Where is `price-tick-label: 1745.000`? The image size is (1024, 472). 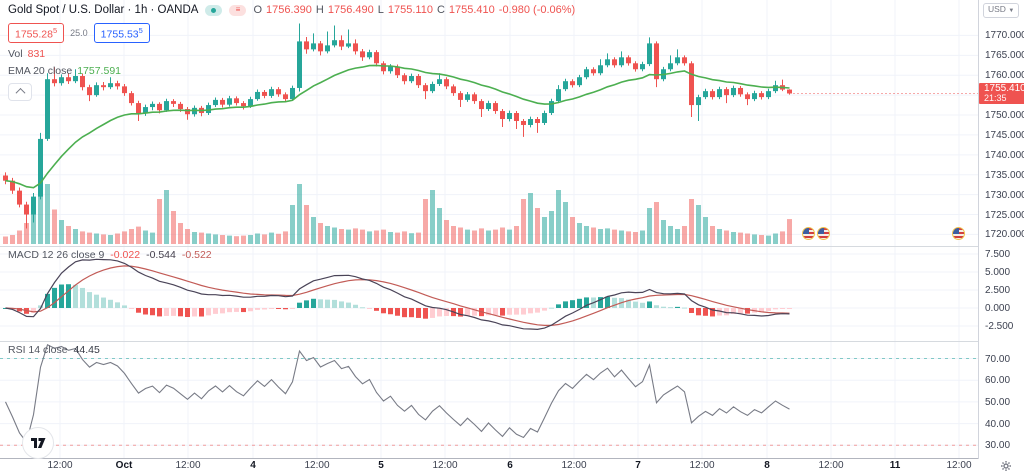
price-tick-label: 1745.000 is located at coordinates (1004, 135).